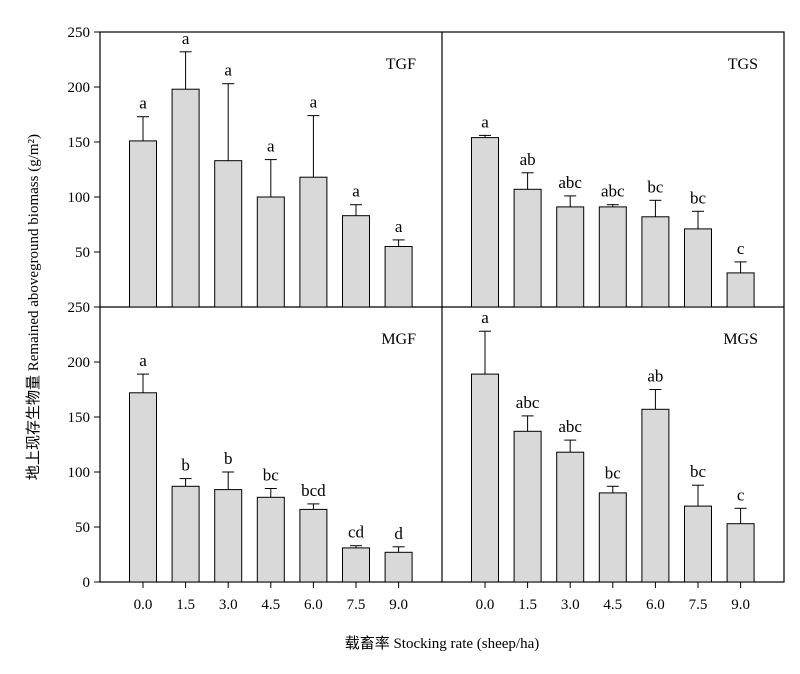 The image size is (800, 674). What do you see at coordinates (398, 339) in the screenshot?
I see `panel-name: MGF` at bounding box center [398, 339].